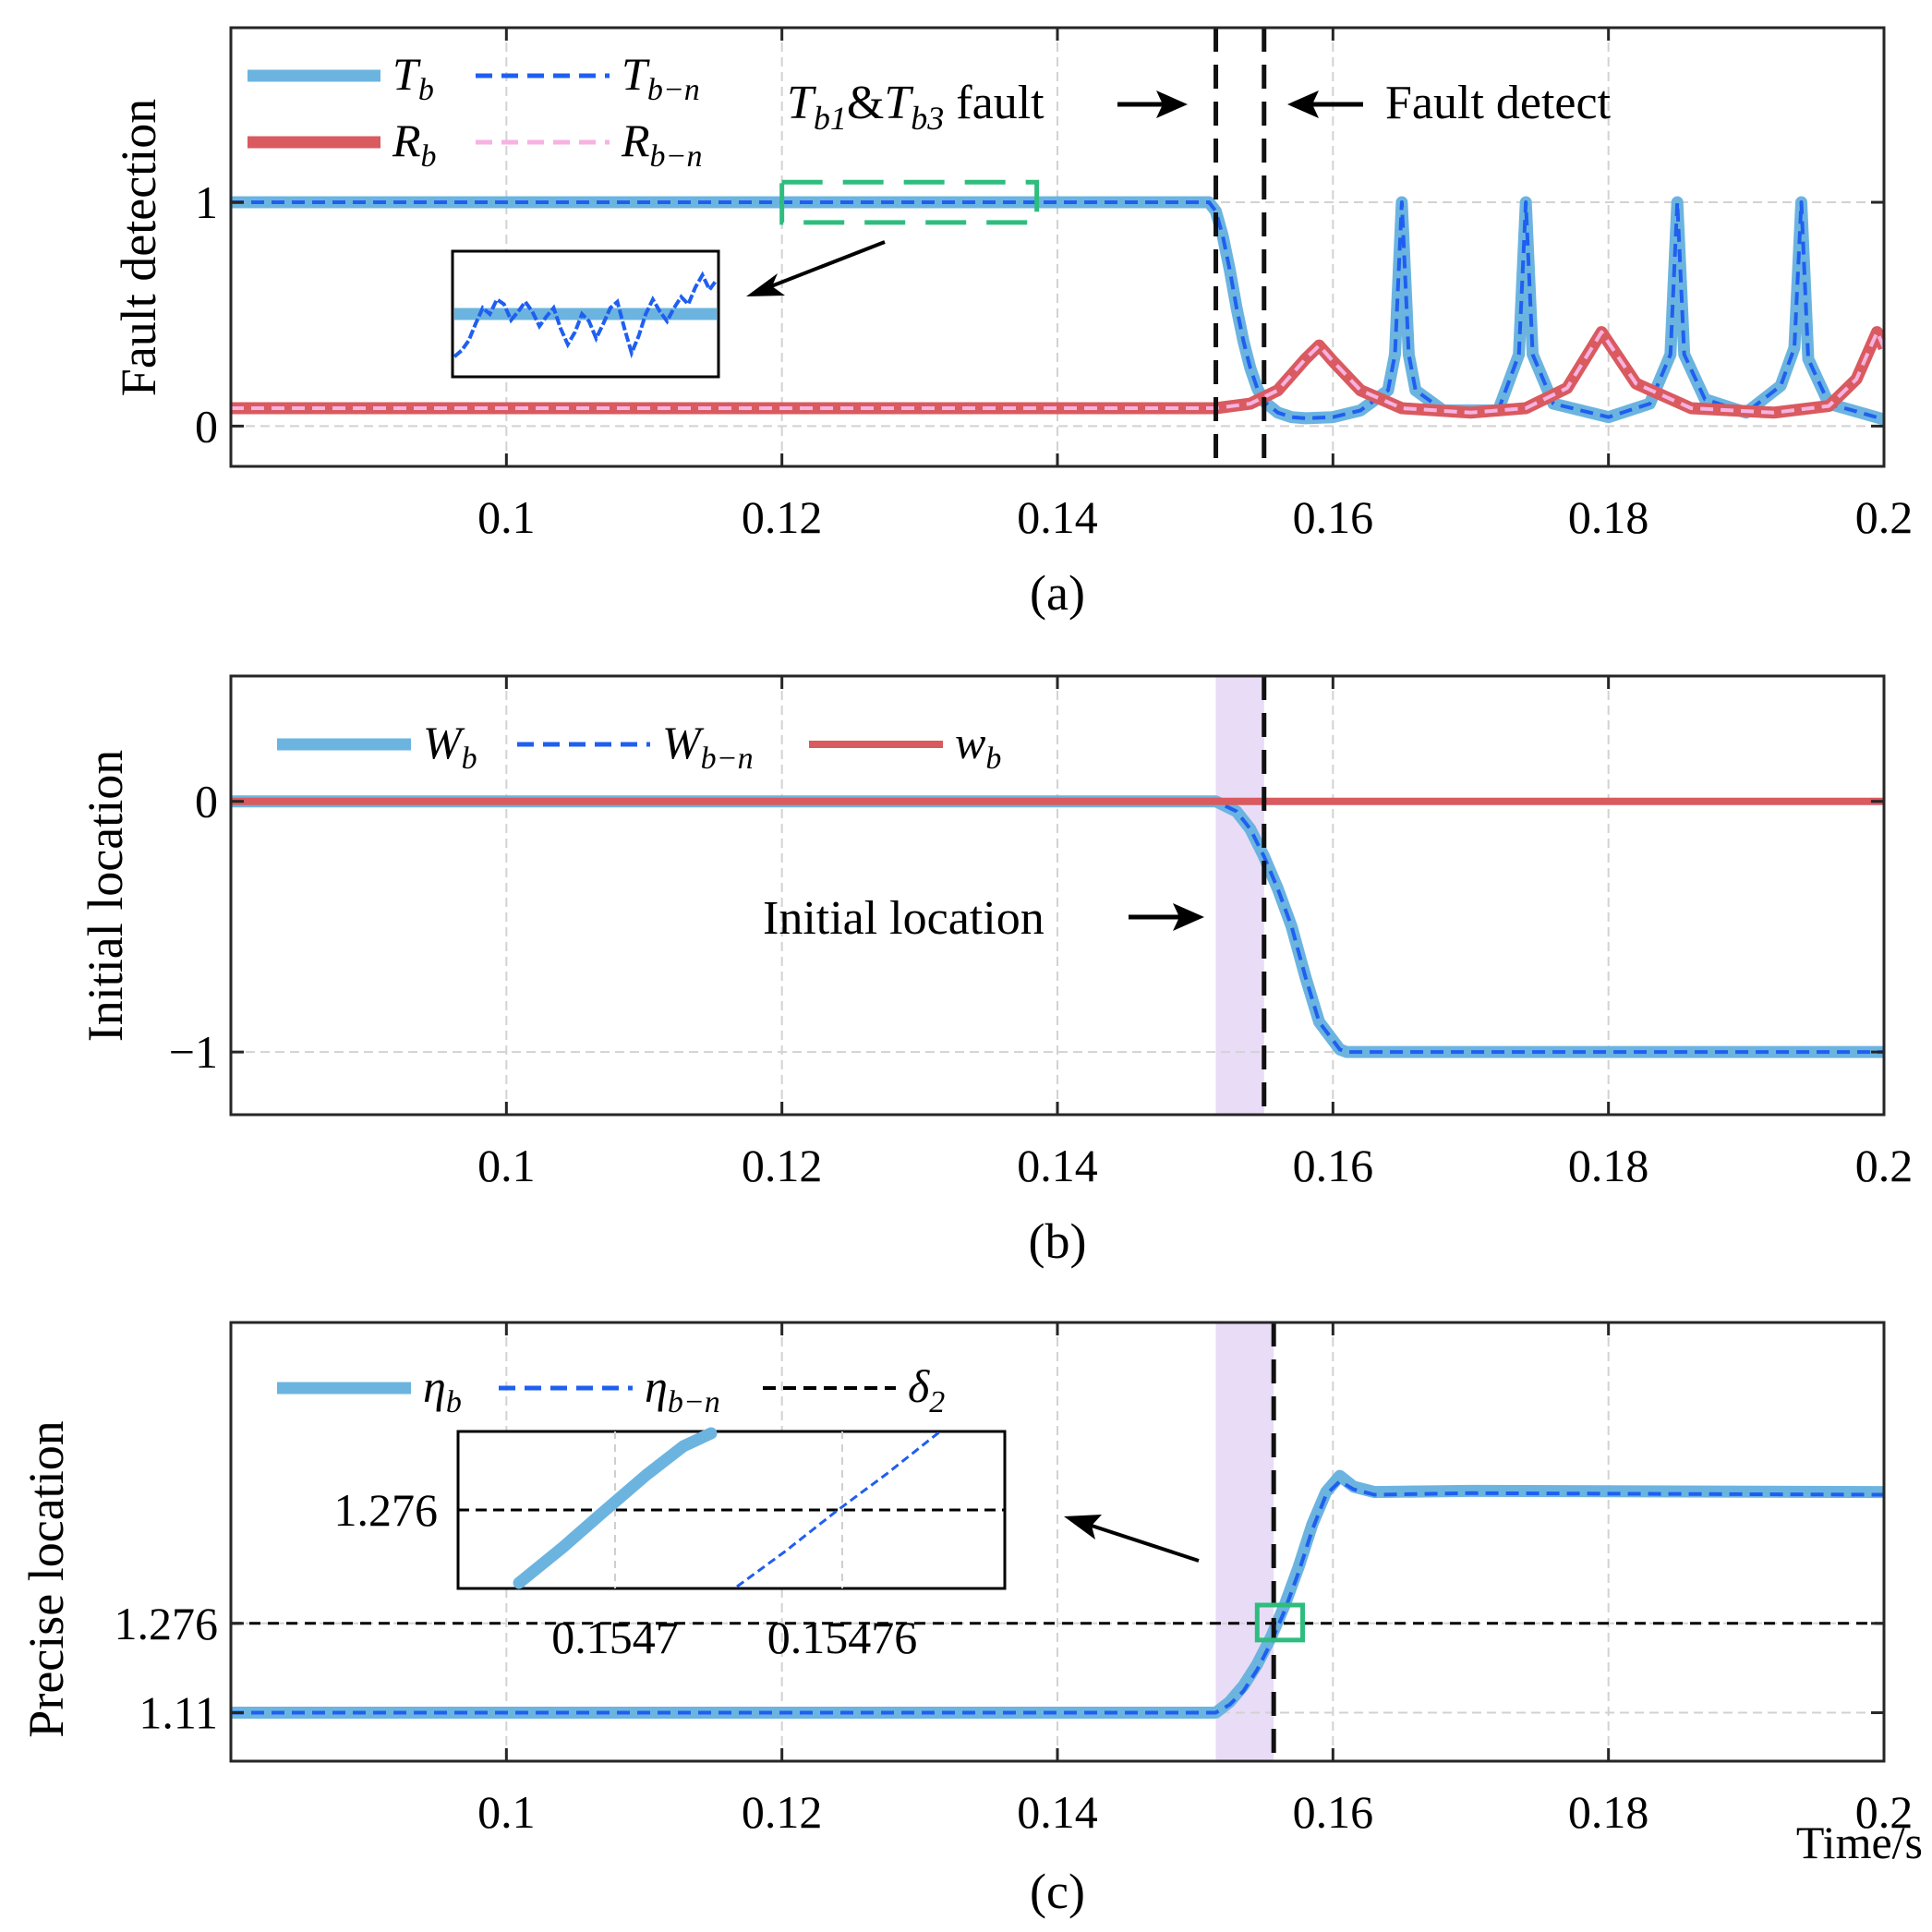 The height and width of the screenshot is (1932, 1932). What do you see at coordinates (46, 1578) in the screenshot?
I see `ylabel-c: Precise location` at bounding box center [46, 1578].